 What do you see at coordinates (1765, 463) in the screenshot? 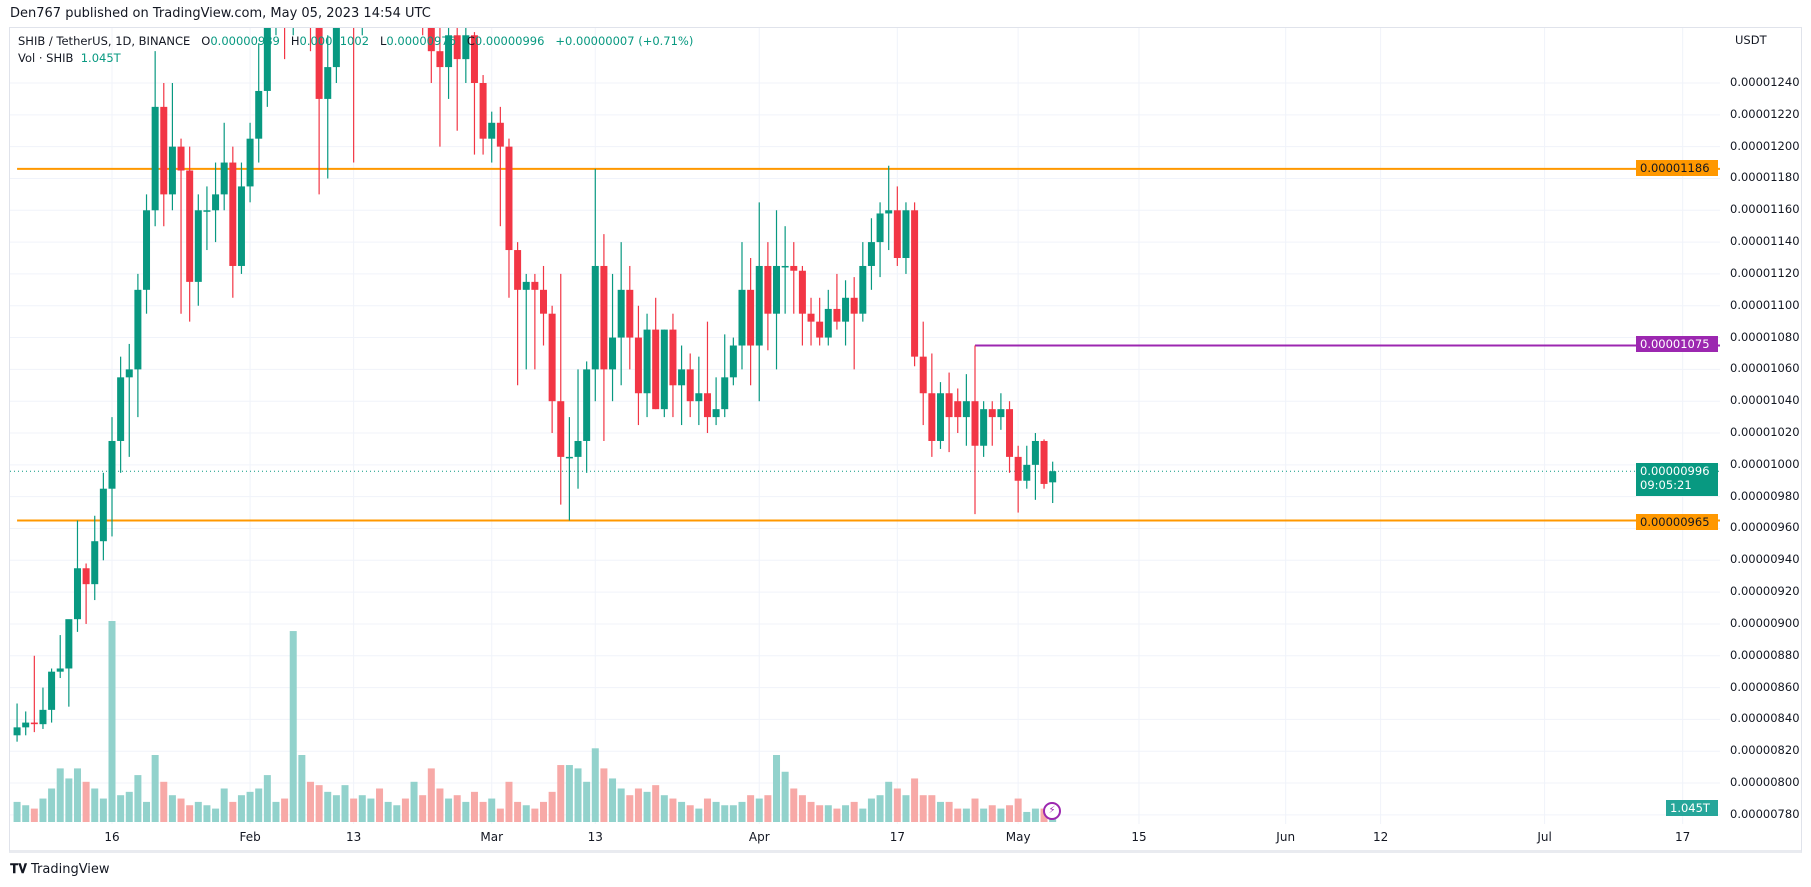
I see `price-tick-label: 0.00001000` at bounding box center [1765, 463].